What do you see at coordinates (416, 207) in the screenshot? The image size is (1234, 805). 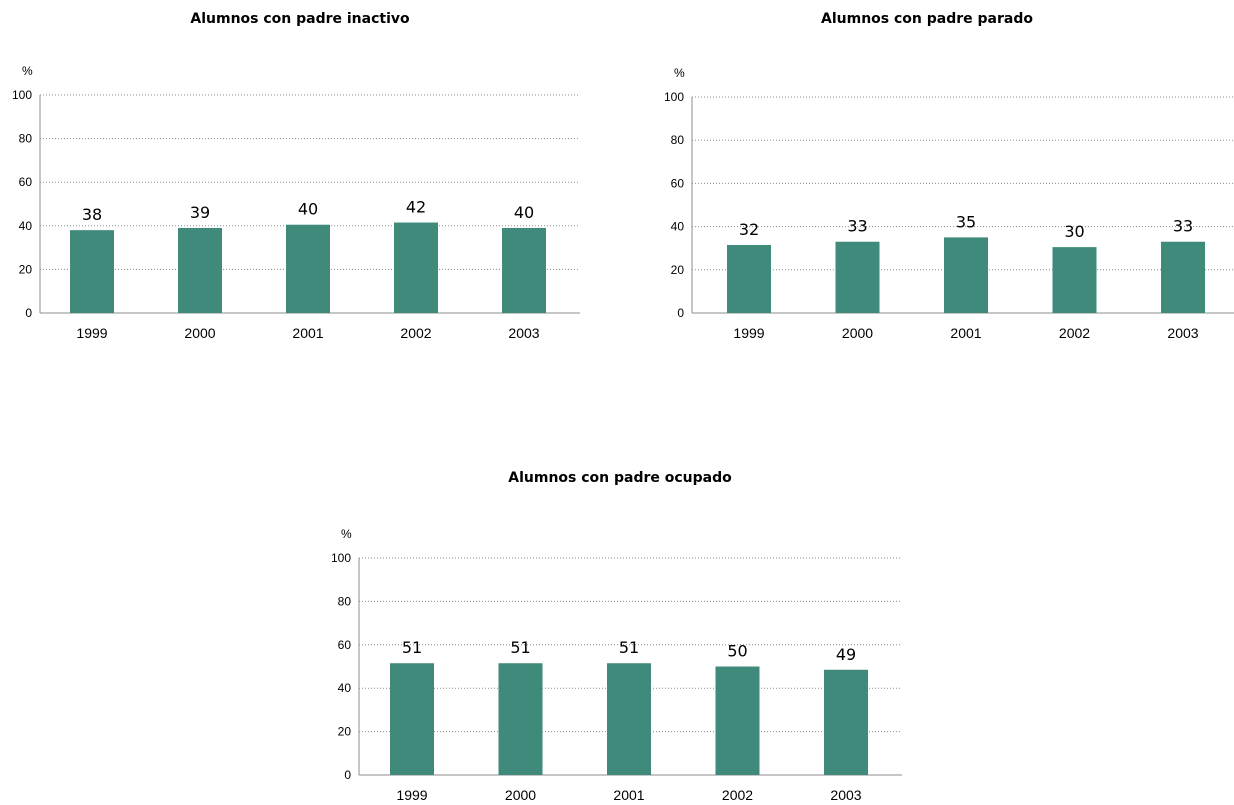 I see `data-label: 42` at bounding box center [416, 207].